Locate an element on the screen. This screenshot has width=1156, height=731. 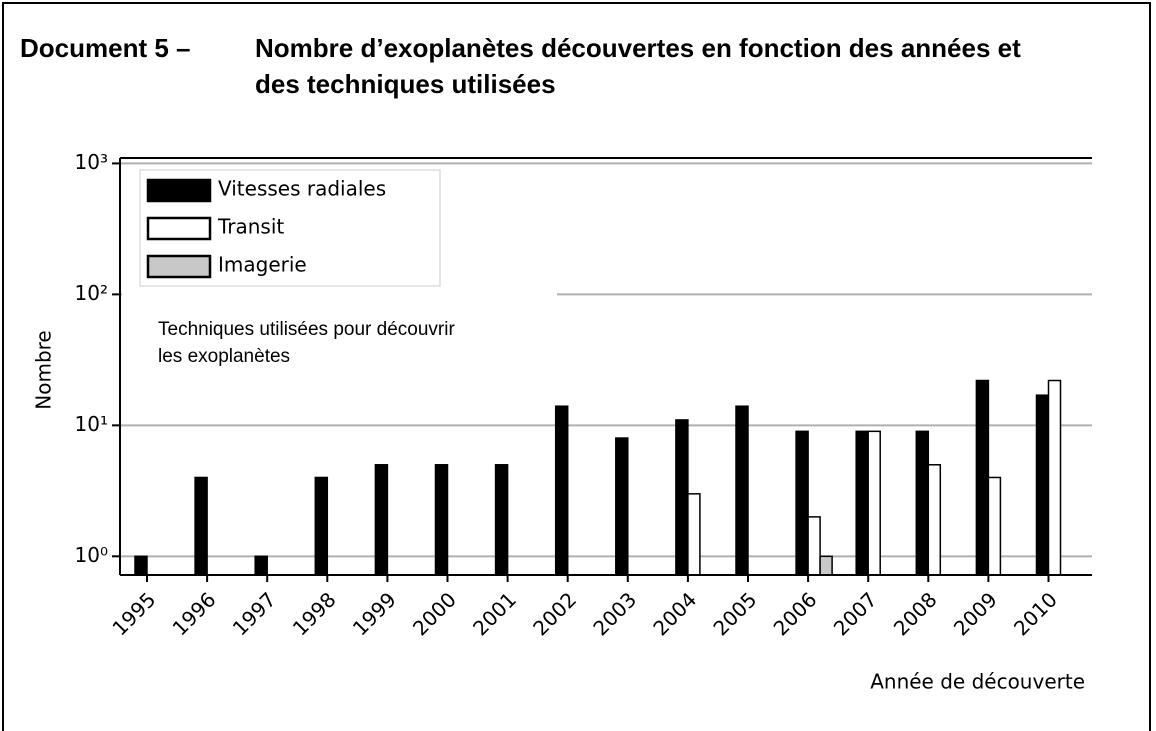
x-tick-label: 1996 is located at coordinates (194, 613).